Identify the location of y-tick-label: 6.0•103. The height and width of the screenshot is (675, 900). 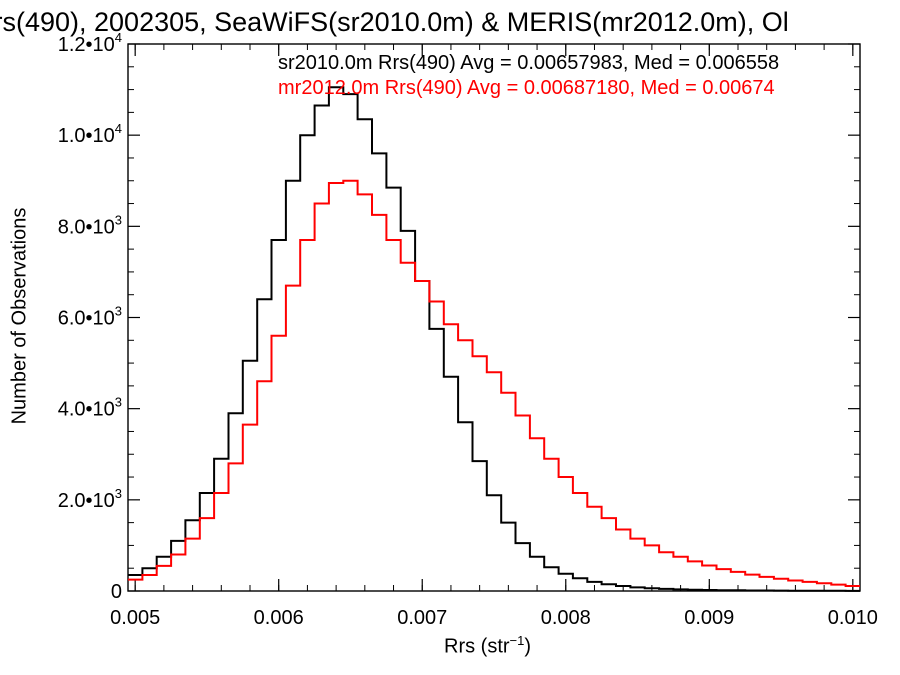
(90, 317).